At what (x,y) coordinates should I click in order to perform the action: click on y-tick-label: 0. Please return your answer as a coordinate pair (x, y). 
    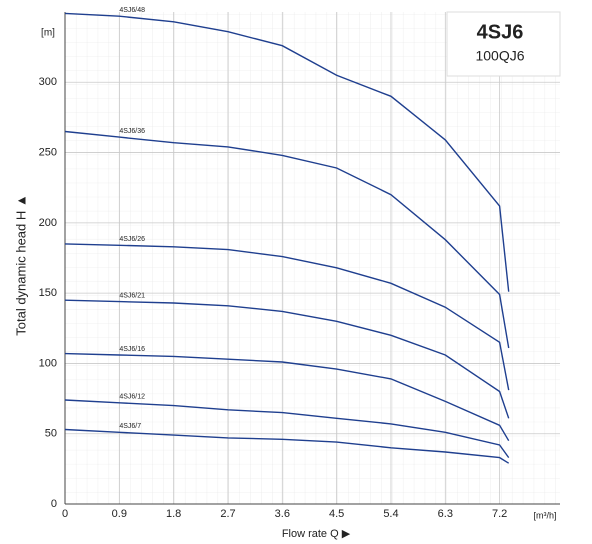
    Looking at the image, I should click on (54, 504).